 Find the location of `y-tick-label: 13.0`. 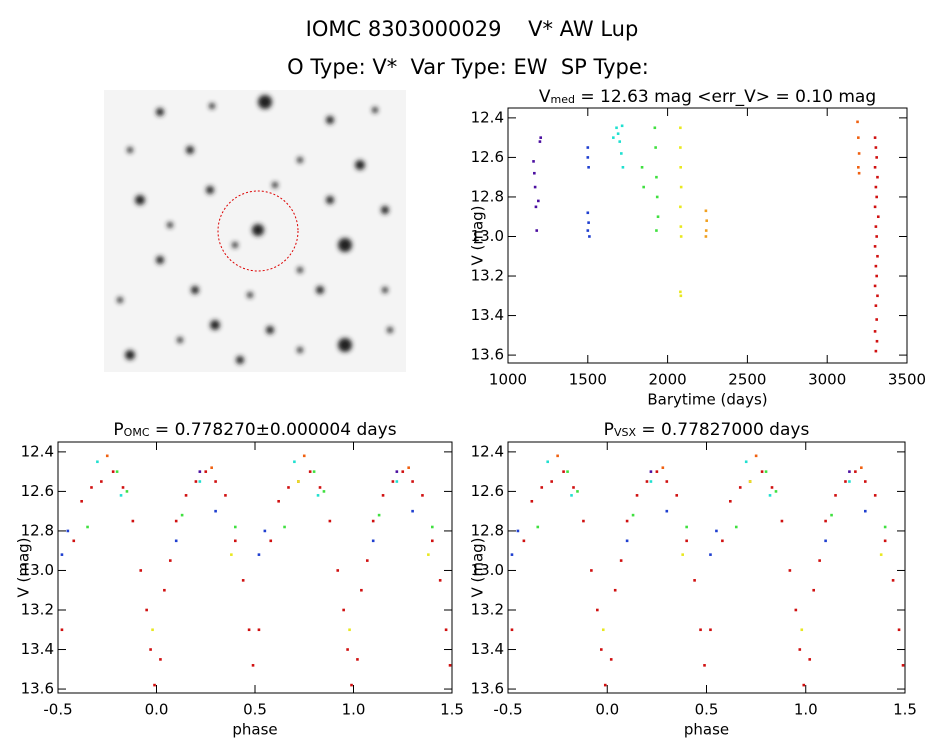

y-tick-label: 13.0 is located at coordinates (37, 570).